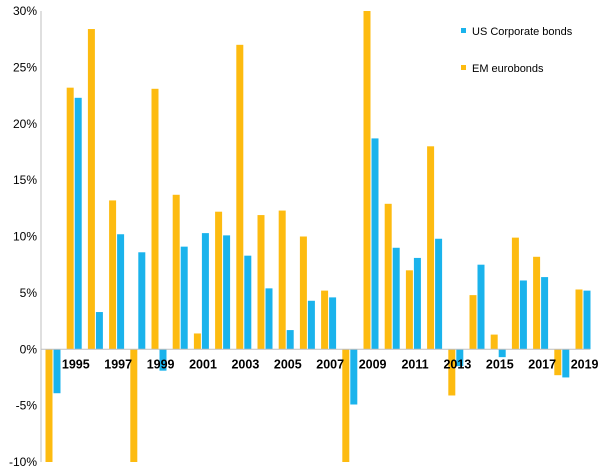 The width and height of the screenshot is (600, 474). What do you see at coordinates (113, 275) in the screenshot?
I see `bar-em-eurobonds-1997` at bounding box center [113, 275].